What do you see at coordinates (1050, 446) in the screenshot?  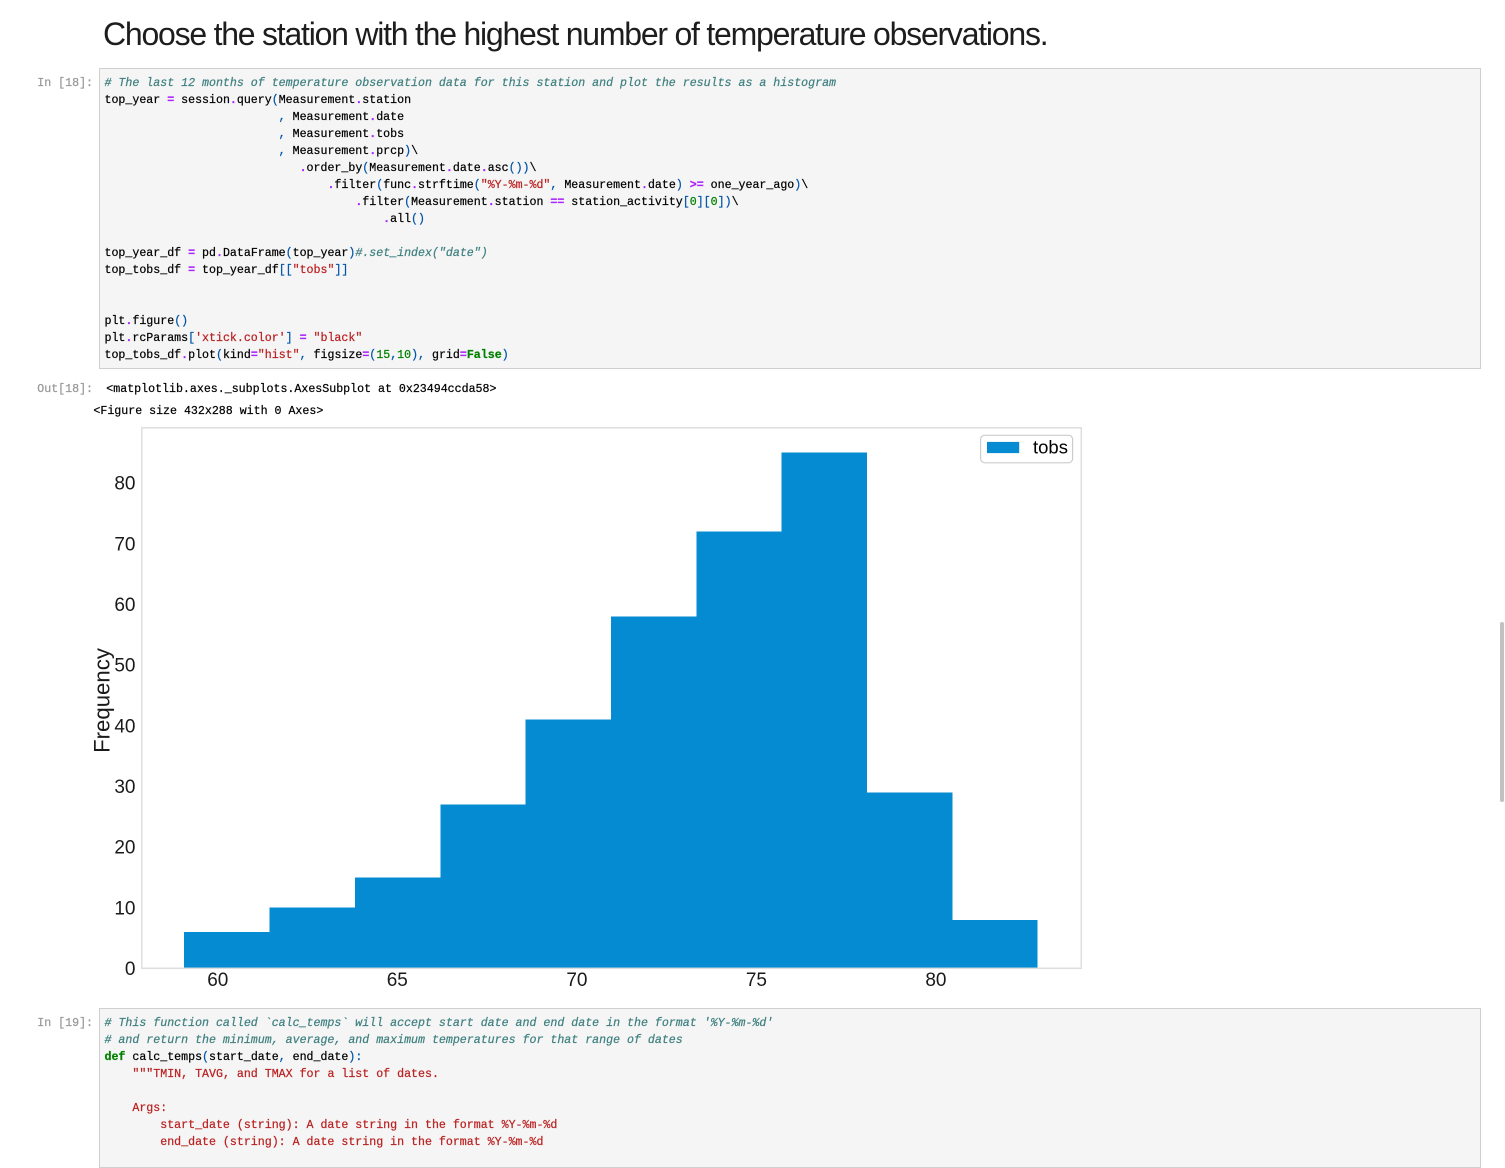 I see `svg-text: tobs` at bounding box center [1050, 446].